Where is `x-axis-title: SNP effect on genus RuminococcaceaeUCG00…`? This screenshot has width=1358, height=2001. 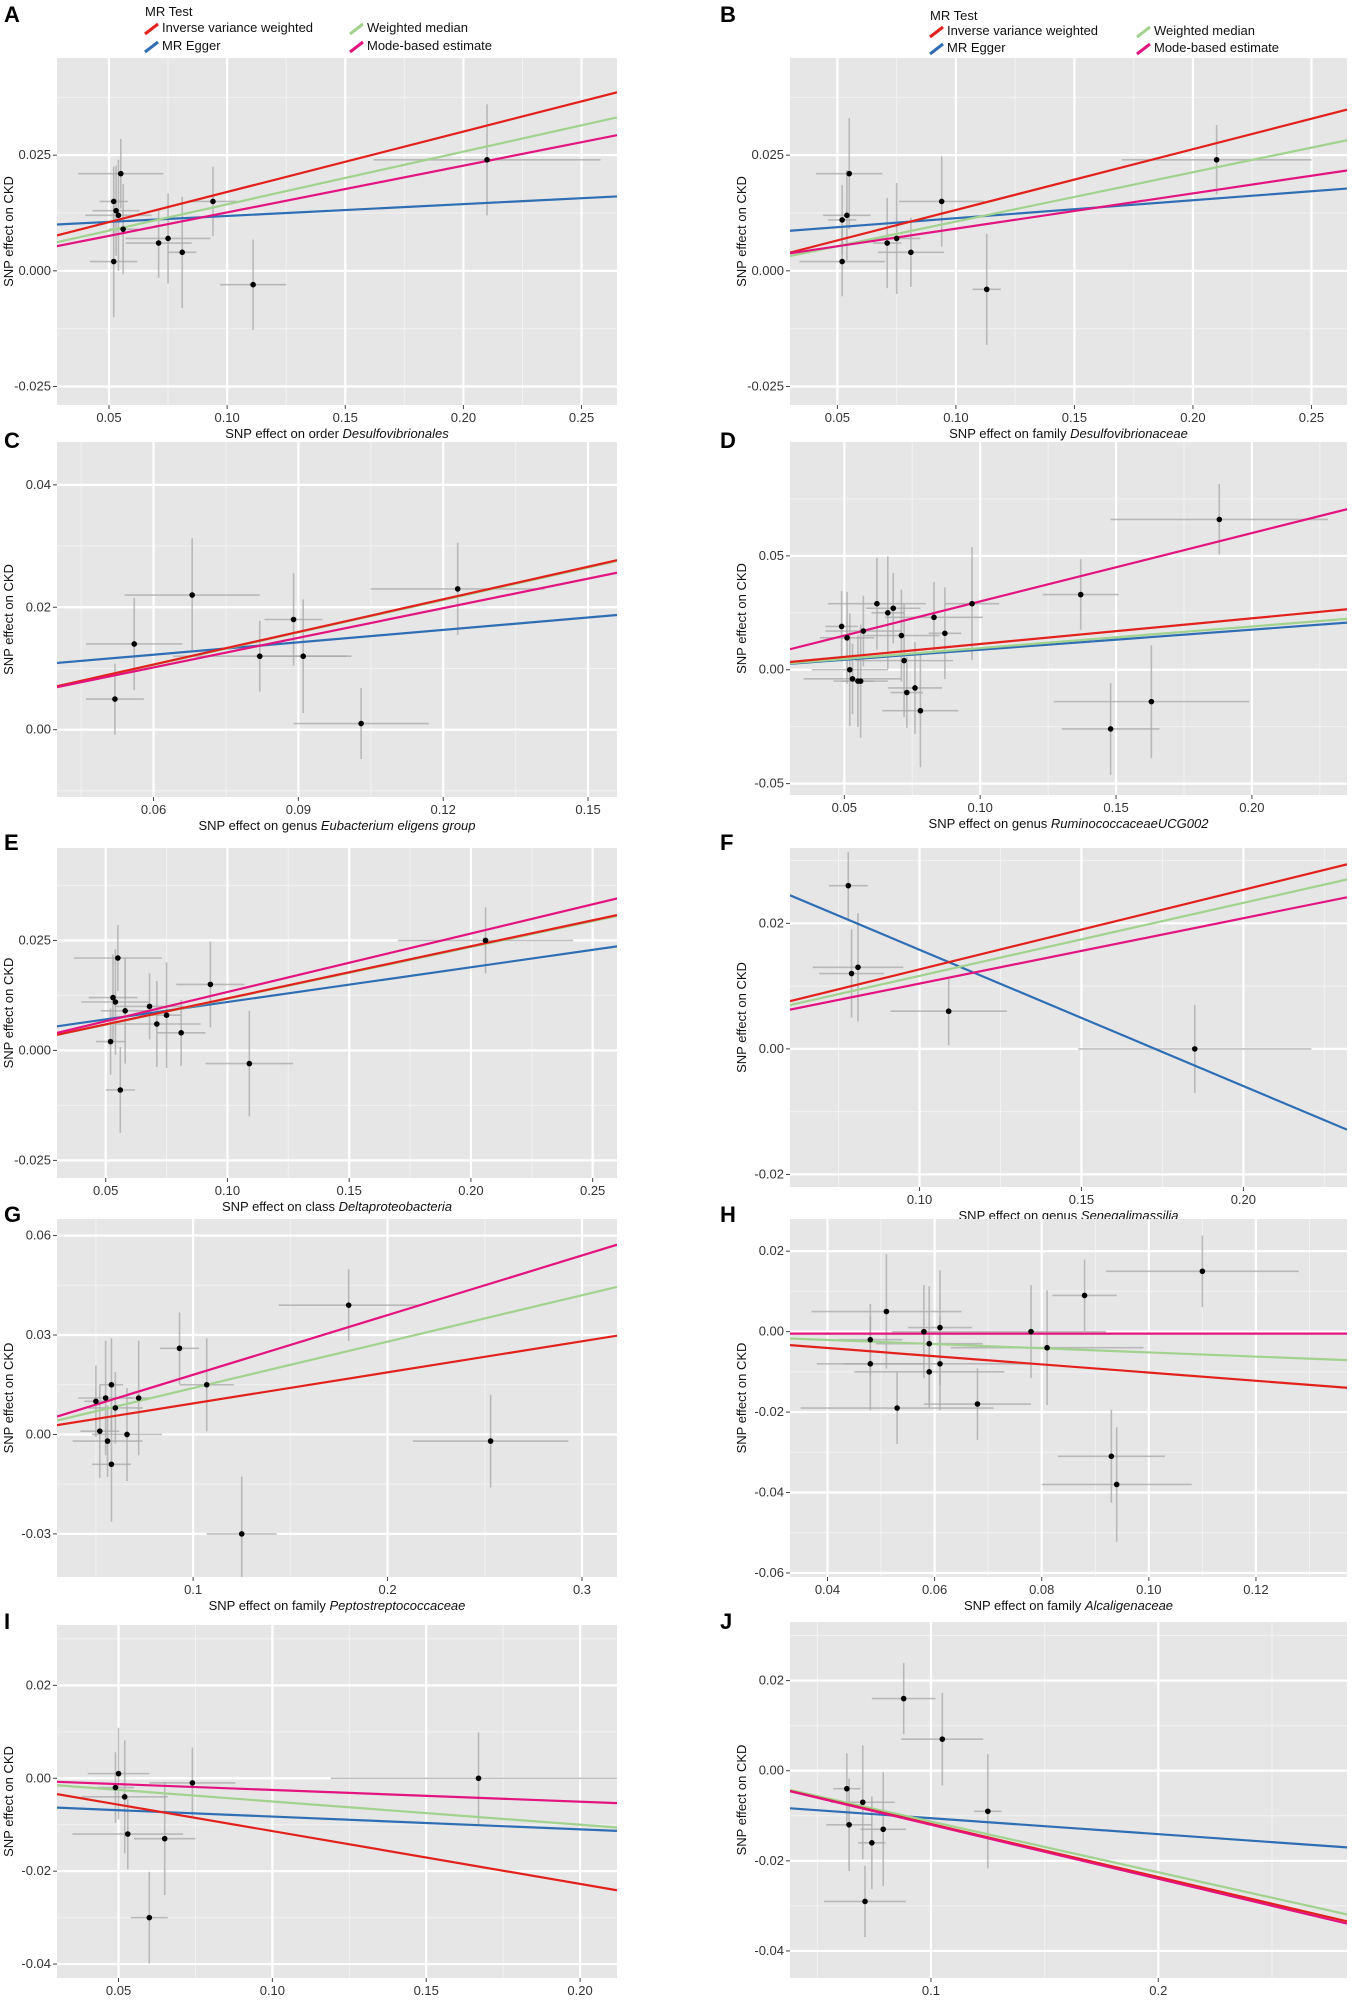 x-axis-title: SNP effect on genus RuminococcaceaeUCG00… is located at coordinates (1069, 823).